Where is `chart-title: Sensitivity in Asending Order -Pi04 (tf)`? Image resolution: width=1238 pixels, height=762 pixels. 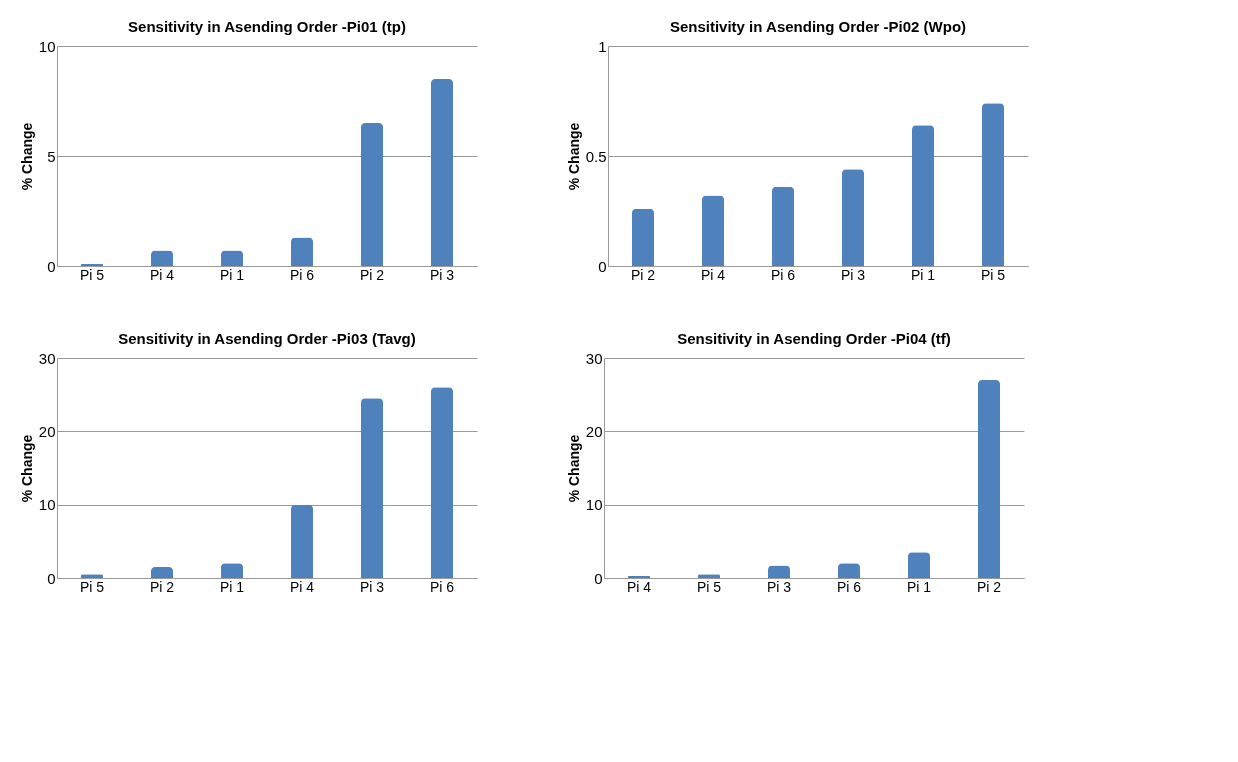
chart-title: Sensitivity in Asending Order -Pi04 (tf) is located at coordinates (814, 338).